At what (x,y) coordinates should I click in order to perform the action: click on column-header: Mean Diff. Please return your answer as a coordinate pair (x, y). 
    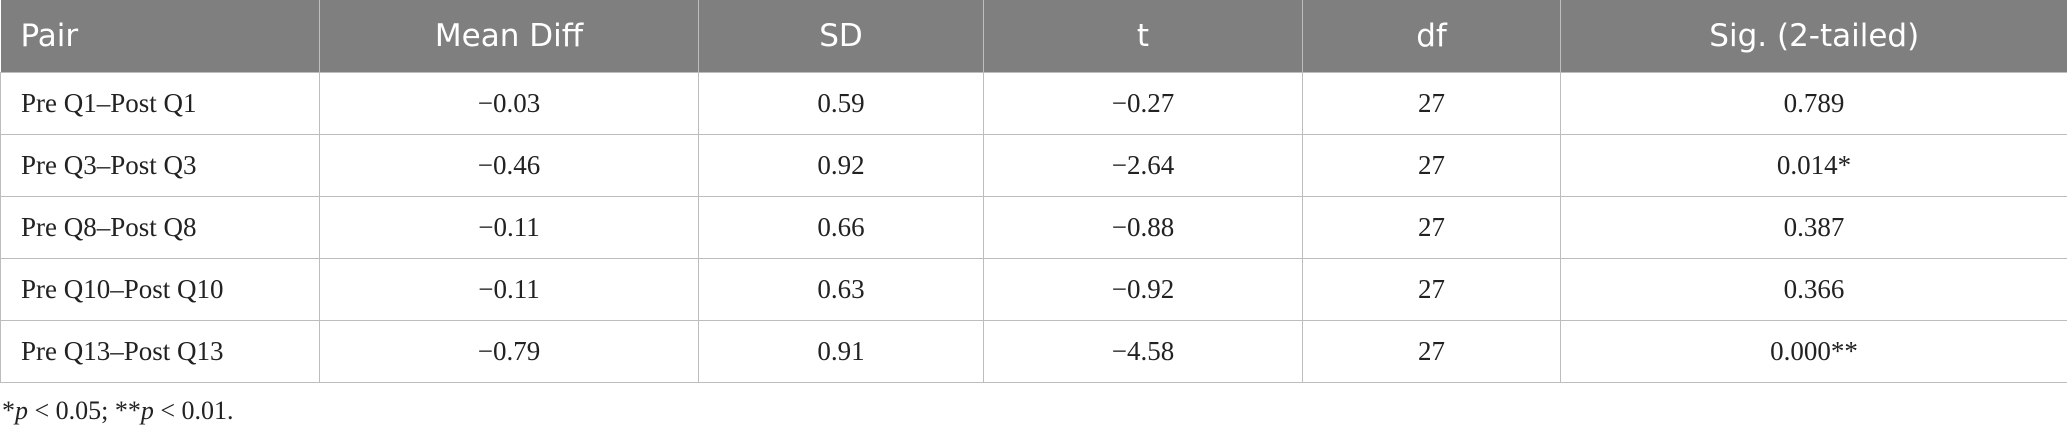
    Looking at the image, I should click on (509, 36).